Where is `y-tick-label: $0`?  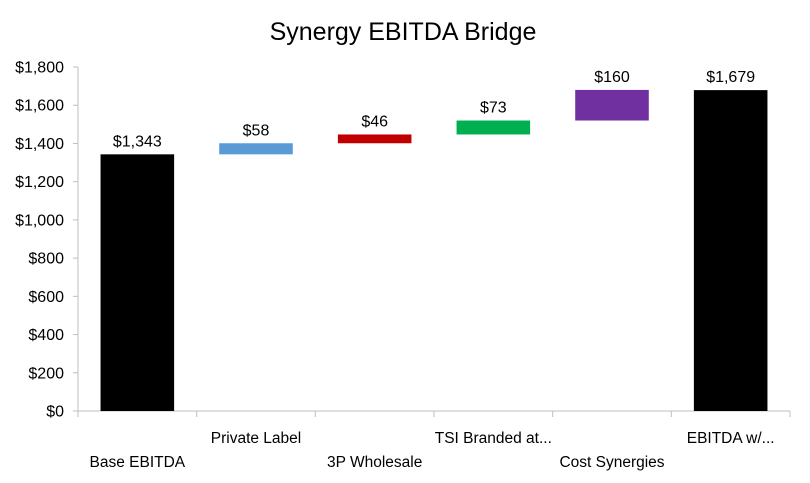 y-tick-label: $0 is located at coordinates (55, 412).